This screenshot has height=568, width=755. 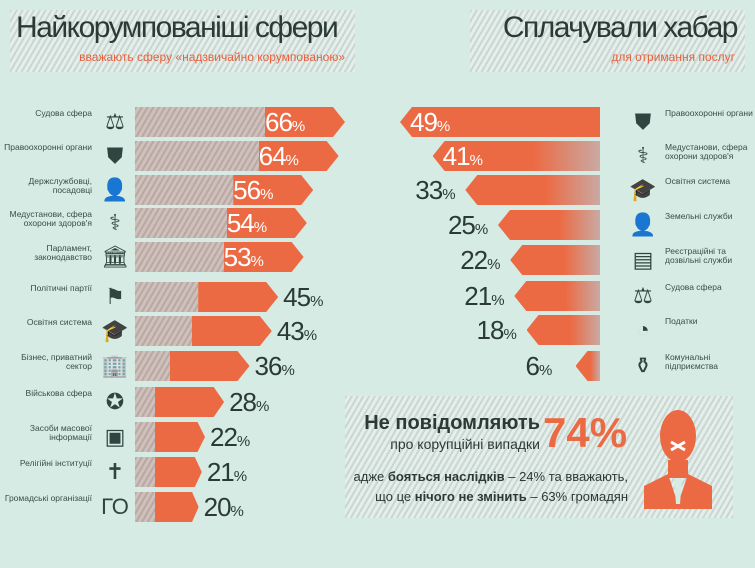 I want to click on gavel-icon: ⚖, so click(x=643, y=295).